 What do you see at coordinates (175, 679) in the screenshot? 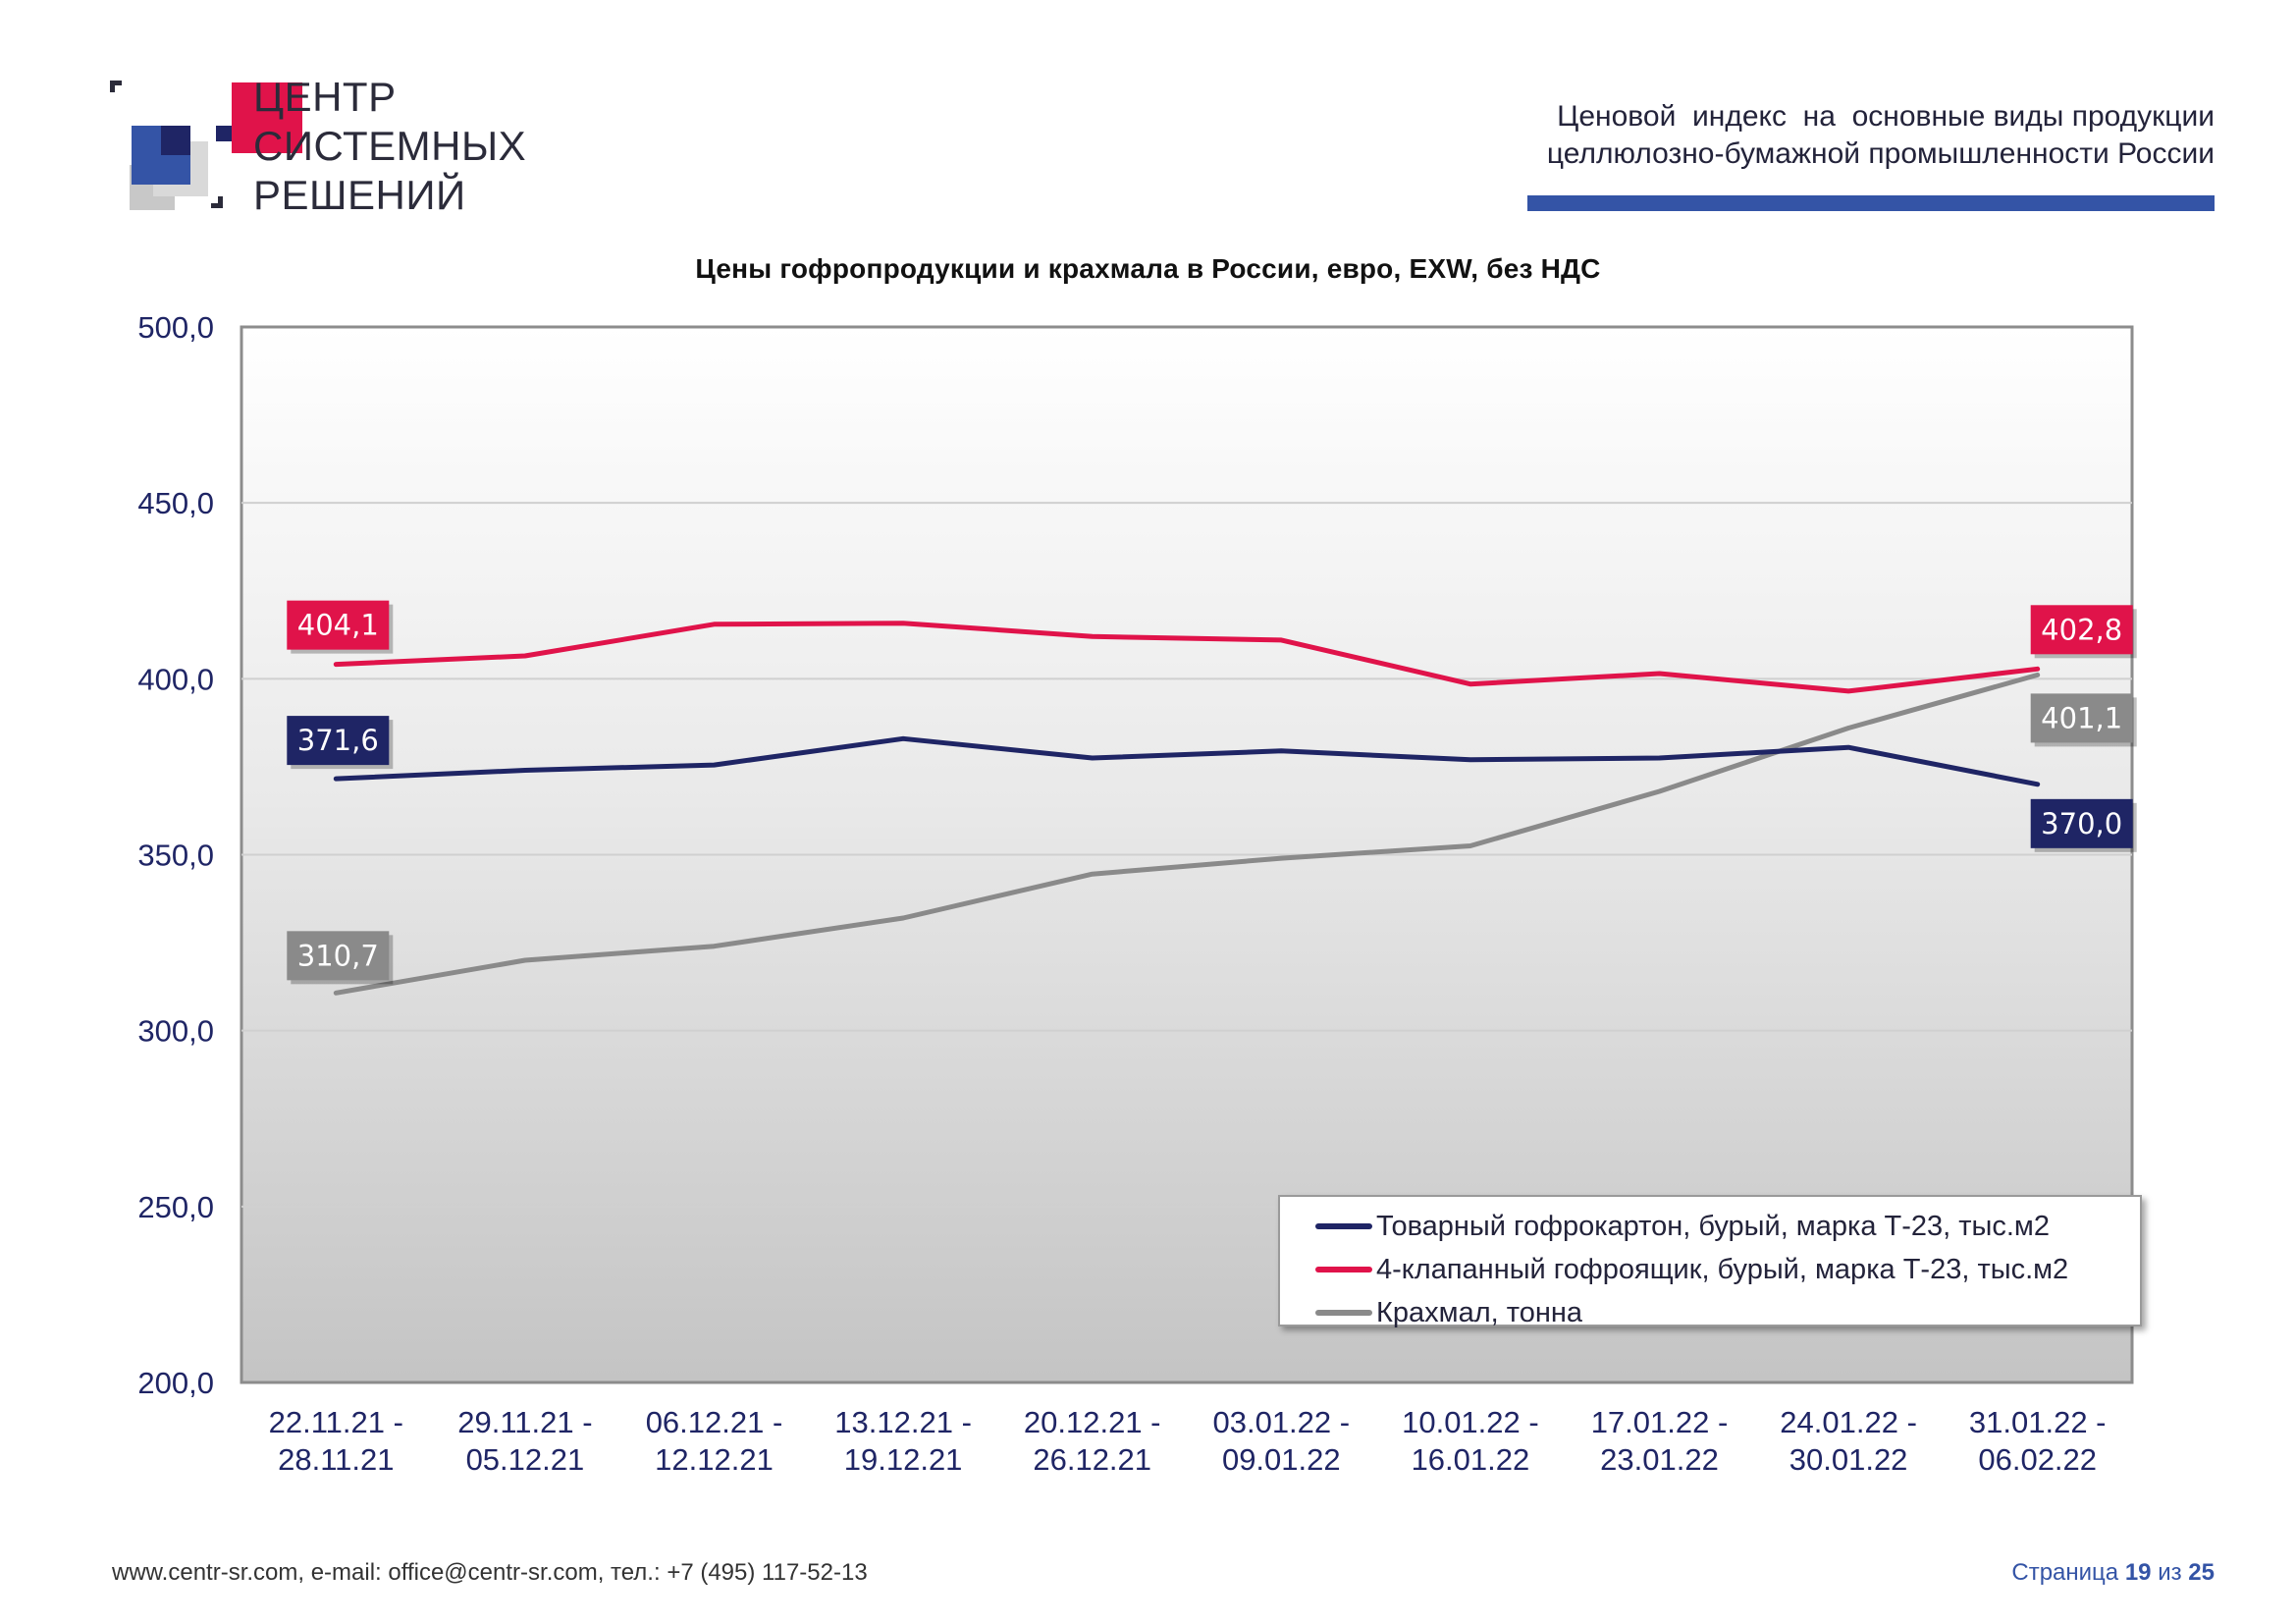
I see `y-tick-label: 400,0` at bounding box center [175, 679].